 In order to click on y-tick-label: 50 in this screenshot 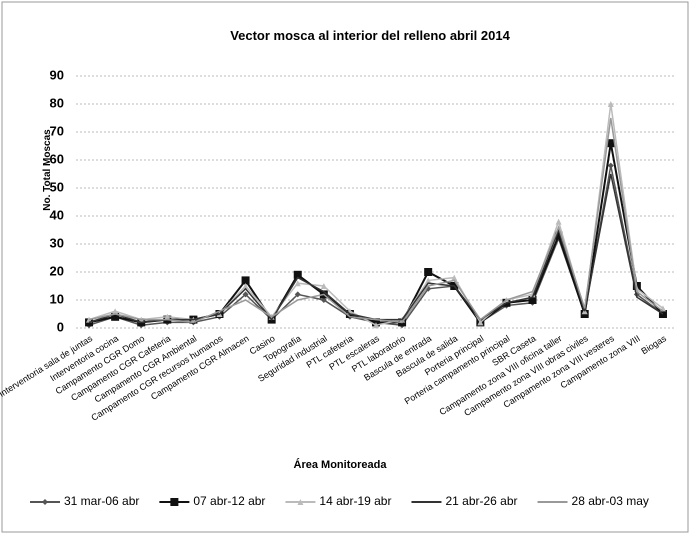, I will do `click(57, 186)`.